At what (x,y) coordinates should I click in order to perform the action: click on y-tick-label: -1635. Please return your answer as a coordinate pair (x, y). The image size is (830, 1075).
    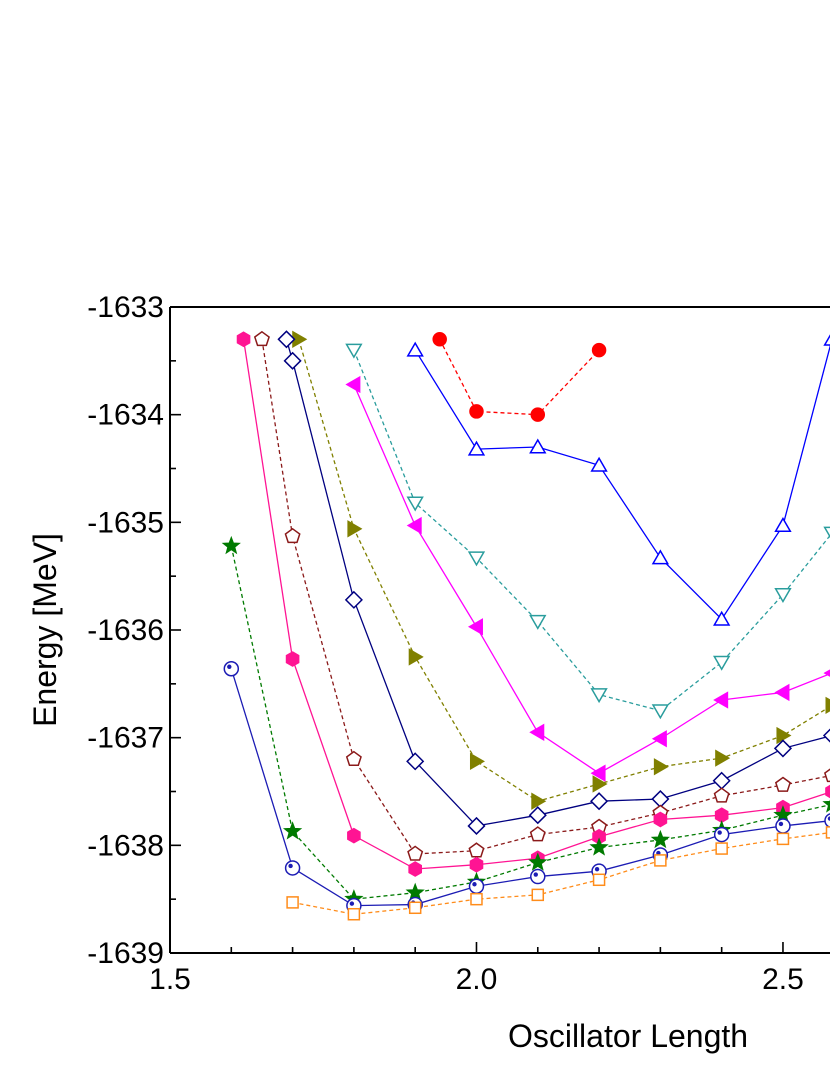
    Looking at the image, I should click on (125, 522).